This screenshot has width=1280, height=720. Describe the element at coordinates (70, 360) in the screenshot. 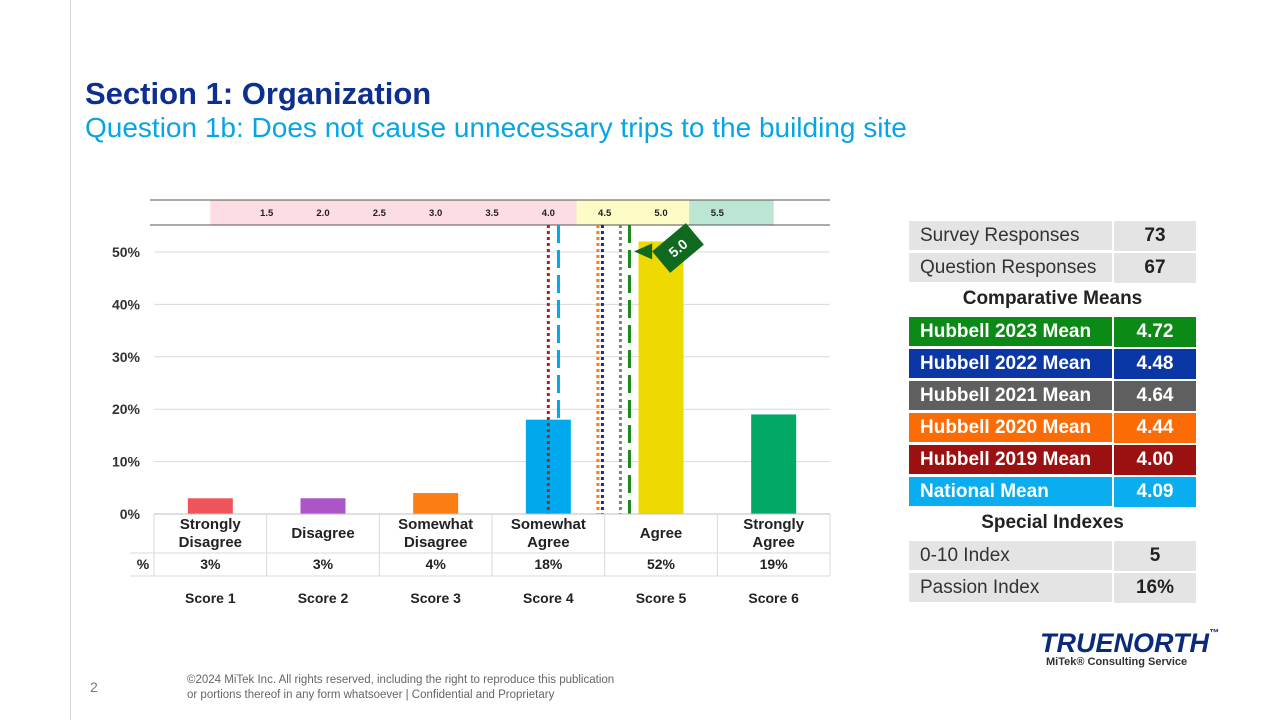

I see `left-margin-rule` at that location.